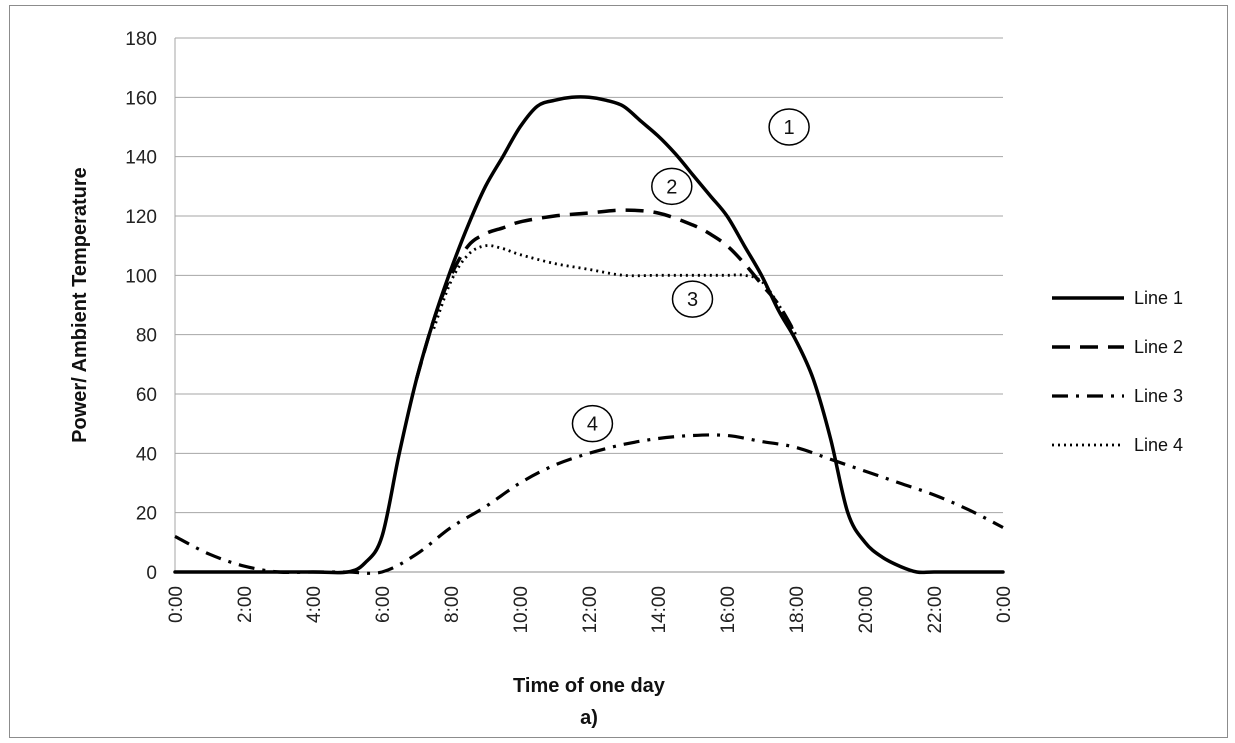  Describe the element at coordinates (1158, 347) in the screenshot. I see `legend-label: Line 2` at that location.